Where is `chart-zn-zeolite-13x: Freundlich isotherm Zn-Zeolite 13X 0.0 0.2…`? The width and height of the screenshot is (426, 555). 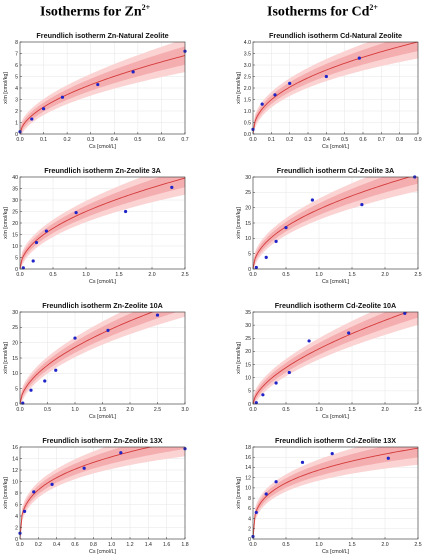
chart-zn-zeolite-13x: Freundlich isotherm Zn-Zeolite 13X 0.0 0.2… is located at coordinates (96, 495).